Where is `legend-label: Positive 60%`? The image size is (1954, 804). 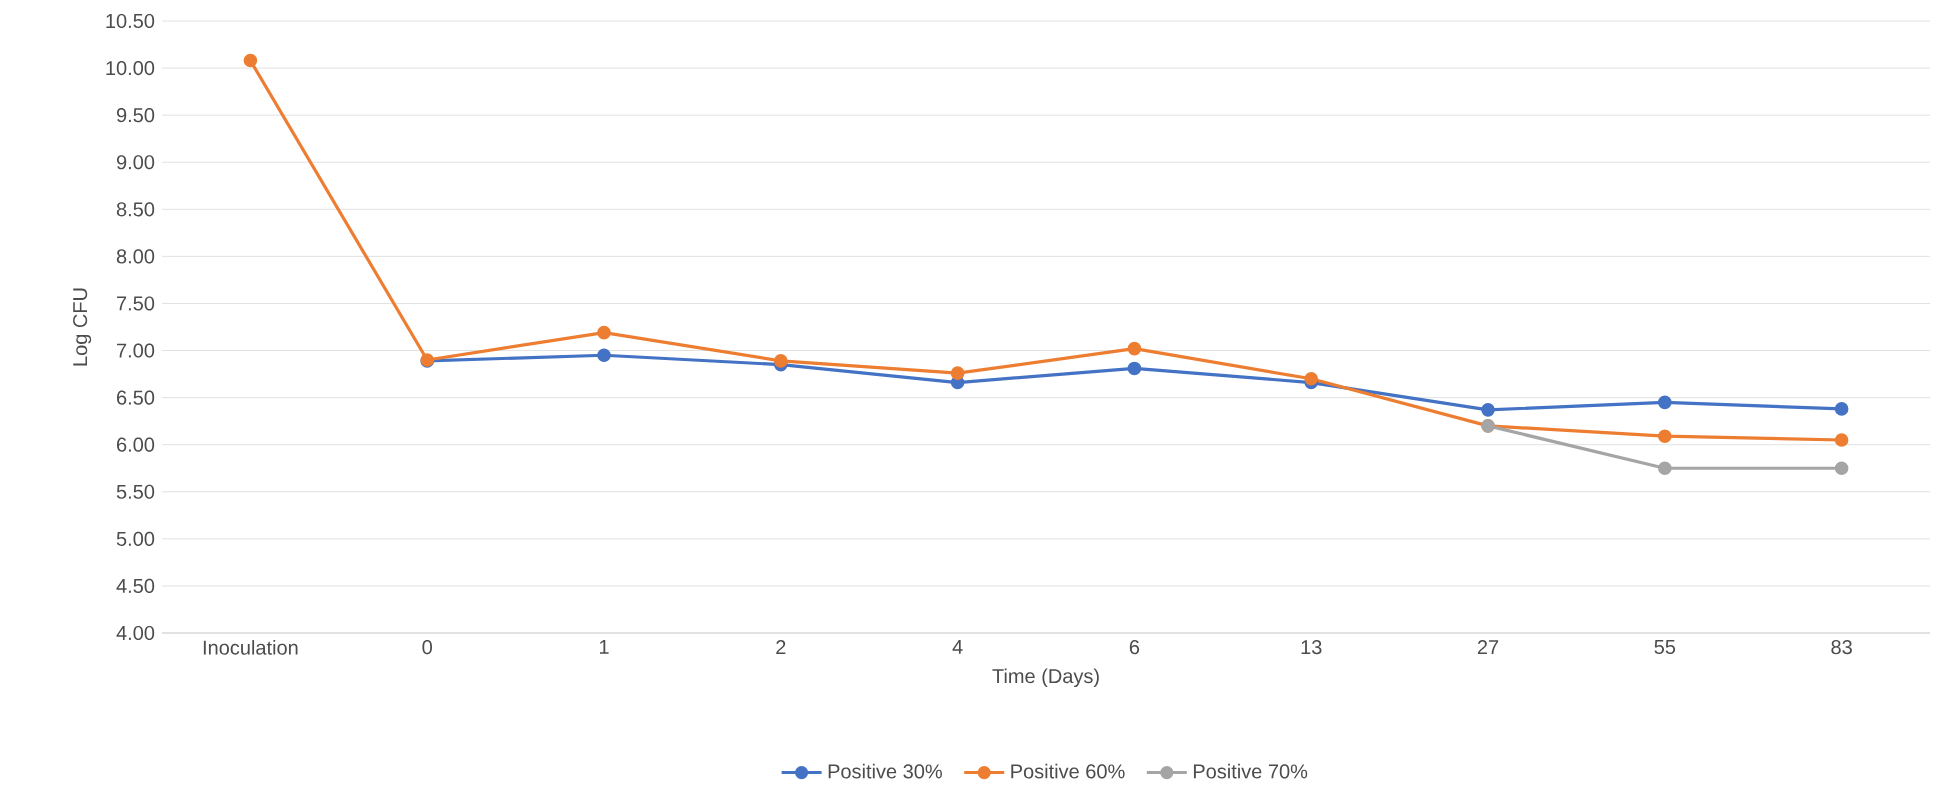 legend-label: Positive 60% is located at coordinates (1068, 771).